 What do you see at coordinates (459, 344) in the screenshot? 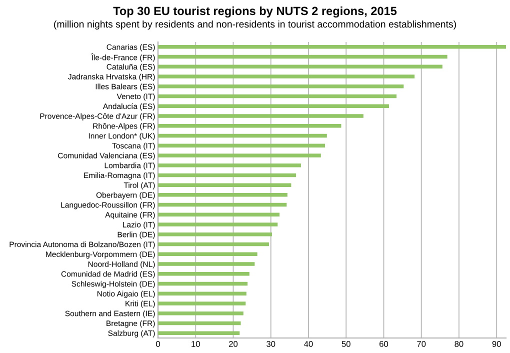
I see `x-tick-label: 80` at bounding box center [459, 344].